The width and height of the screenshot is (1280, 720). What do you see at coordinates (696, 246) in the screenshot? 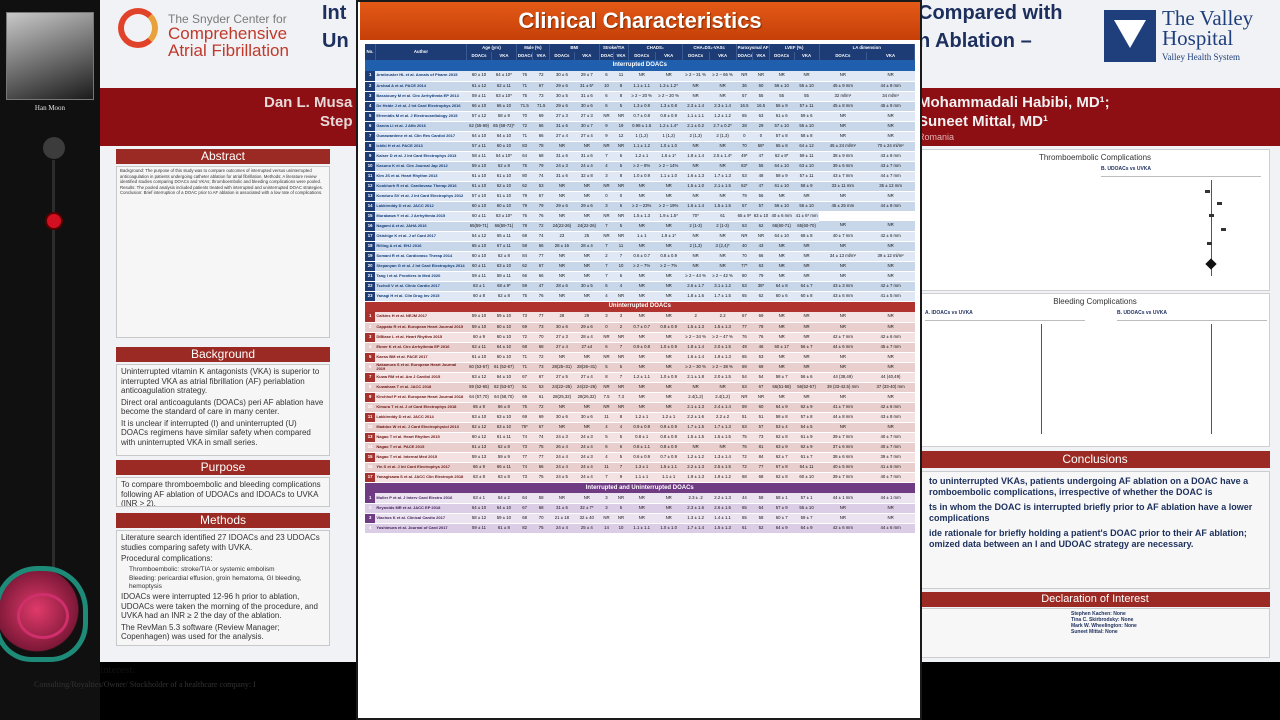
I see `table-cell: 2 (1,3)` at bounding box center [696, 246].